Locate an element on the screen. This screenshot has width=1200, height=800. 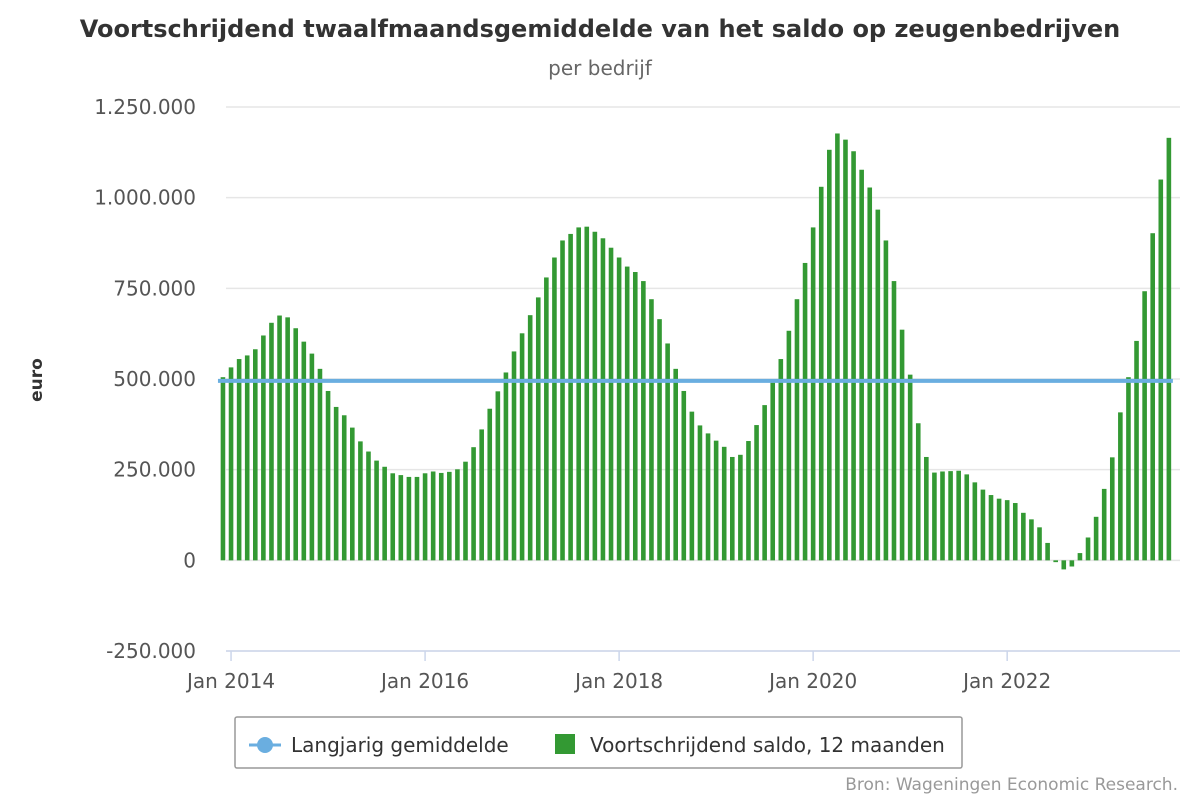
legend-item-saldo: Voortschrijdend saldo, 12 maanden is located at coordinates (750, 745).